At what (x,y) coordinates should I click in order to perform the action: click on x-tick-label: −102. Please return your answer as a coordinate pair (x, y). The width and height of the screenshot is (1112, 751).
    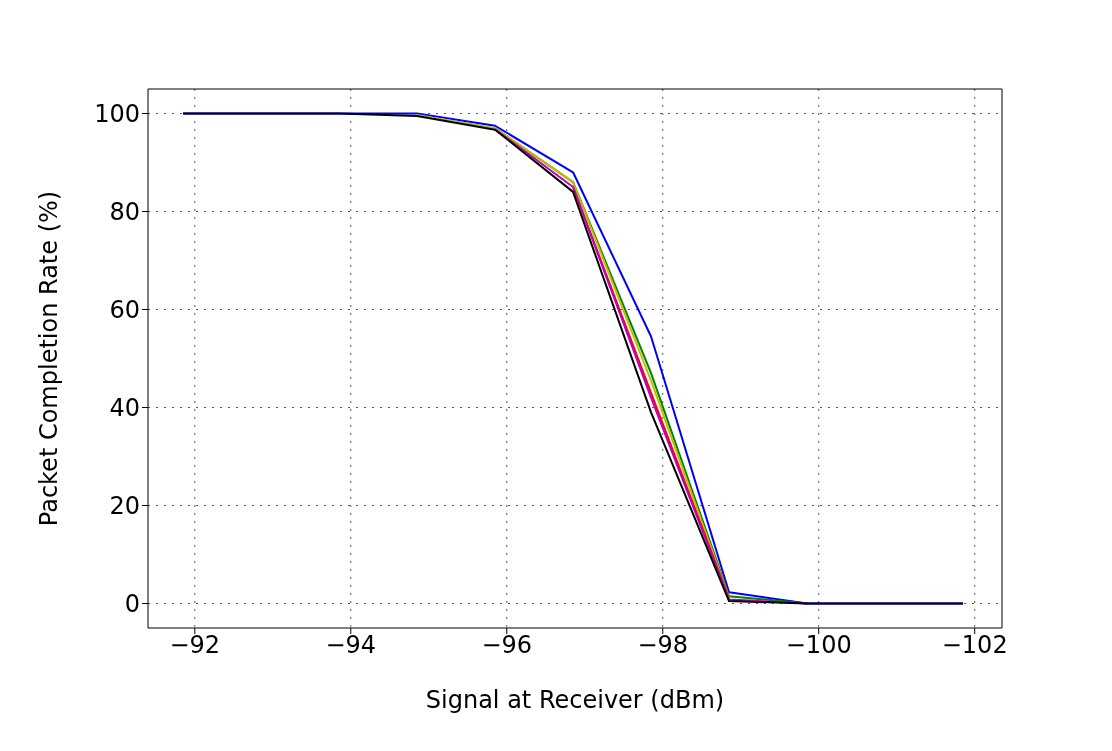
    Looking at the image, I should click on (974, 645).